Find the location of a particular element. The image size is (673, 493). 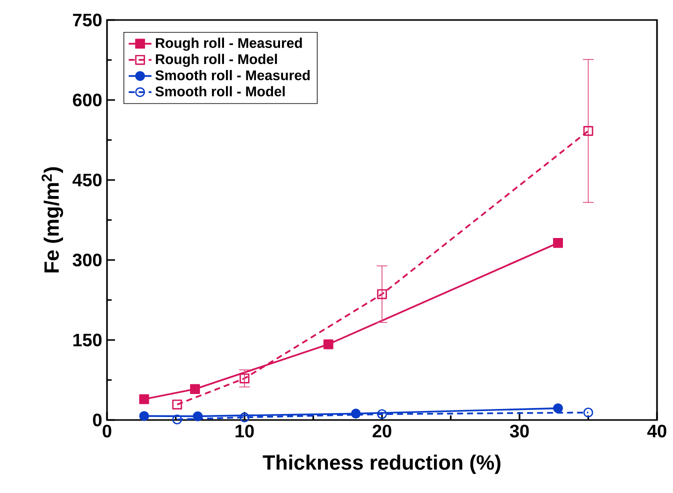

y-tick-label: 600 is located at coordinates (87, 100).